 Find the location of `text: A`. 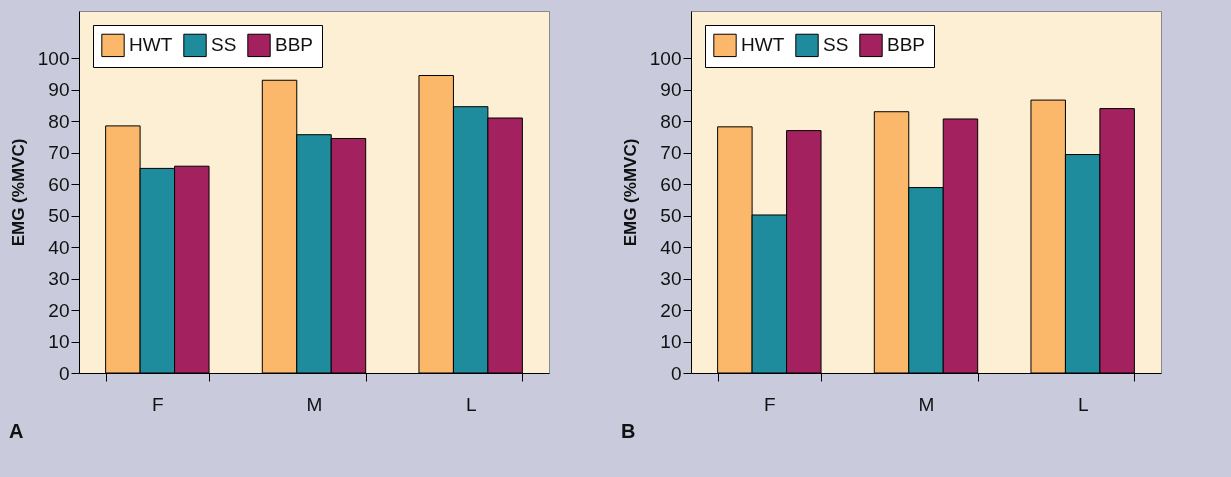

text: A is located at coordinates (16, 431).